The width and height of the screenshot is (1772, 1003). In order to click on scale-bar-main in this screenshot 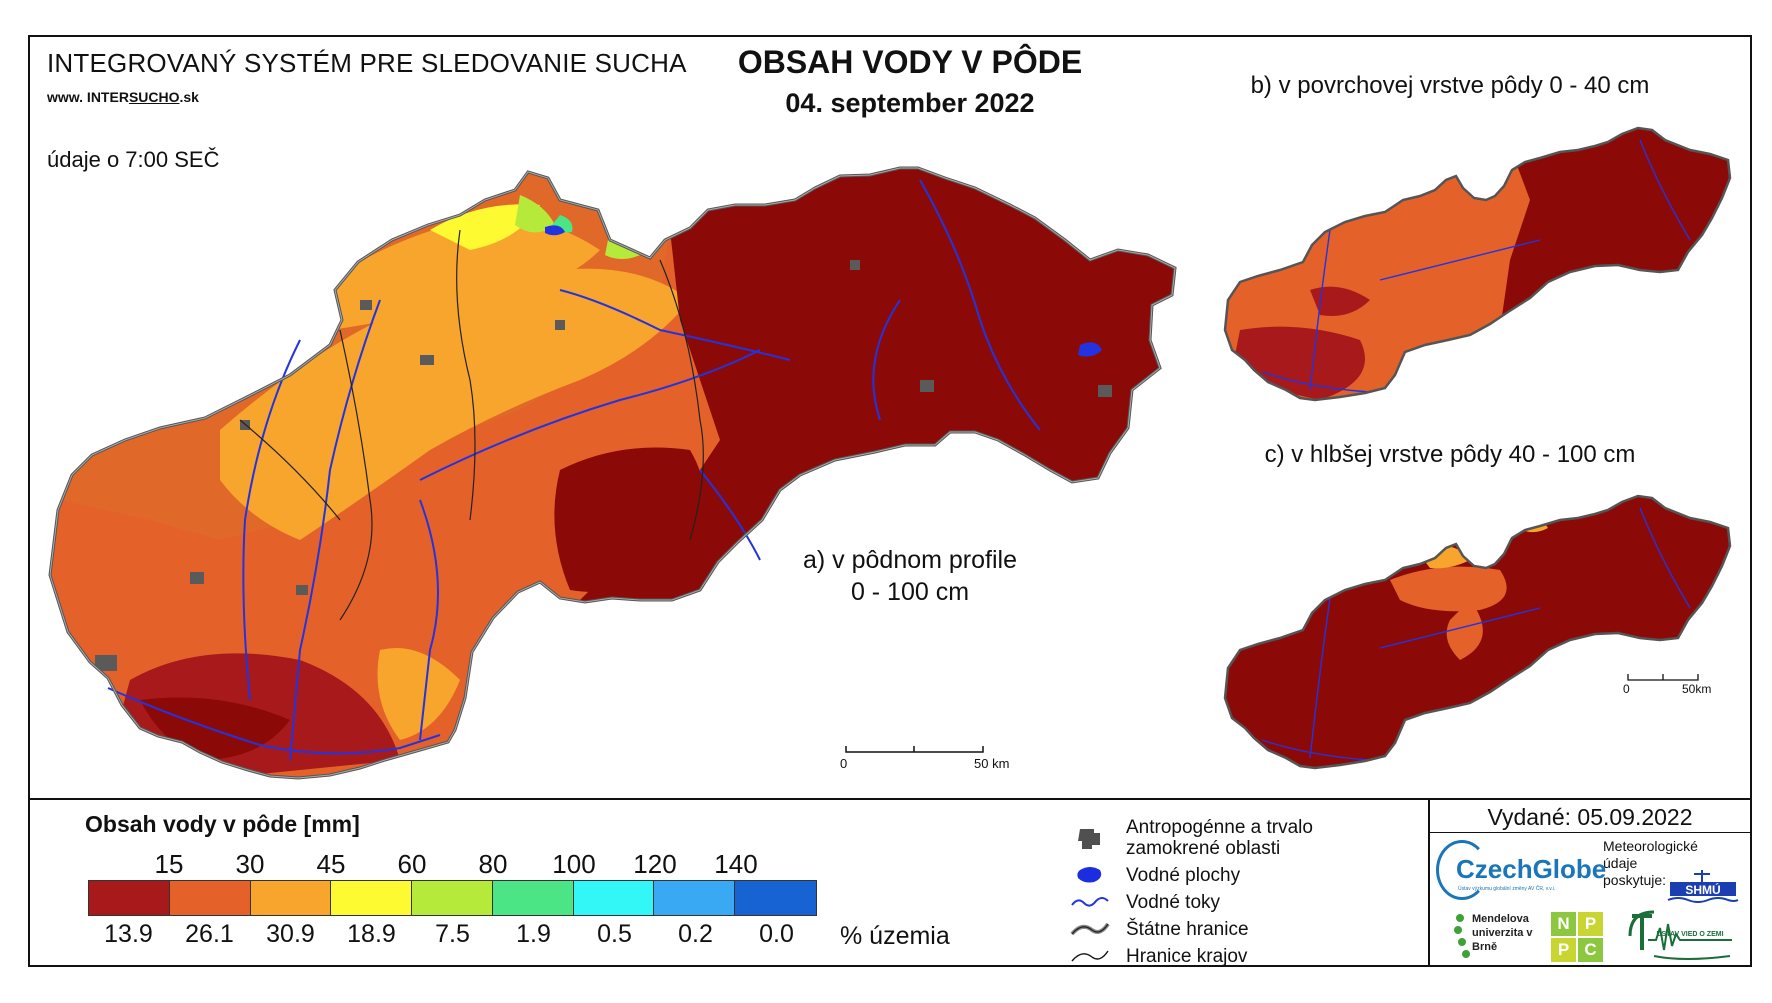, I will do `click(914, 749)`.